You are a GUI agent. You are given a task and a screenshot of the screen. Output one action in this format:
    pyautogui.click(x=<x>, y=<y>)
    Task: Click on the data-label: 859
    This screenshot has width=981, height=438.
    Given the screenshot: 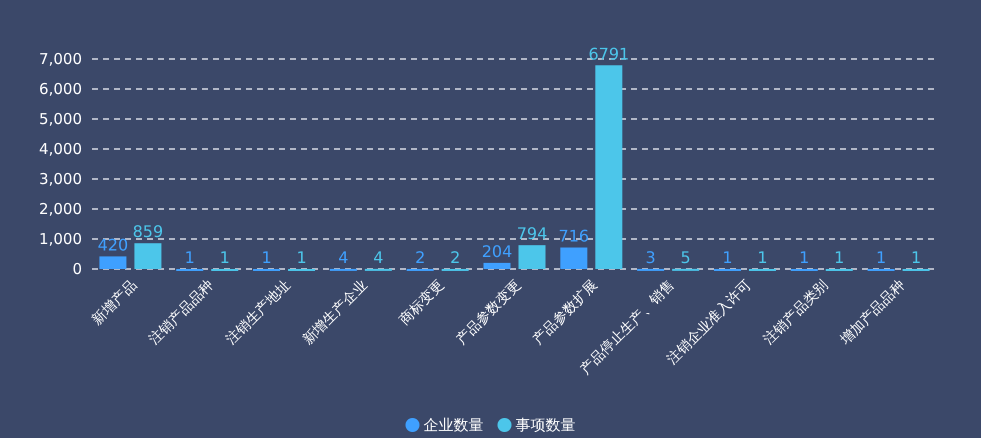 What is the action you would take?
    pyautogui.click(x=148, y=232)
    